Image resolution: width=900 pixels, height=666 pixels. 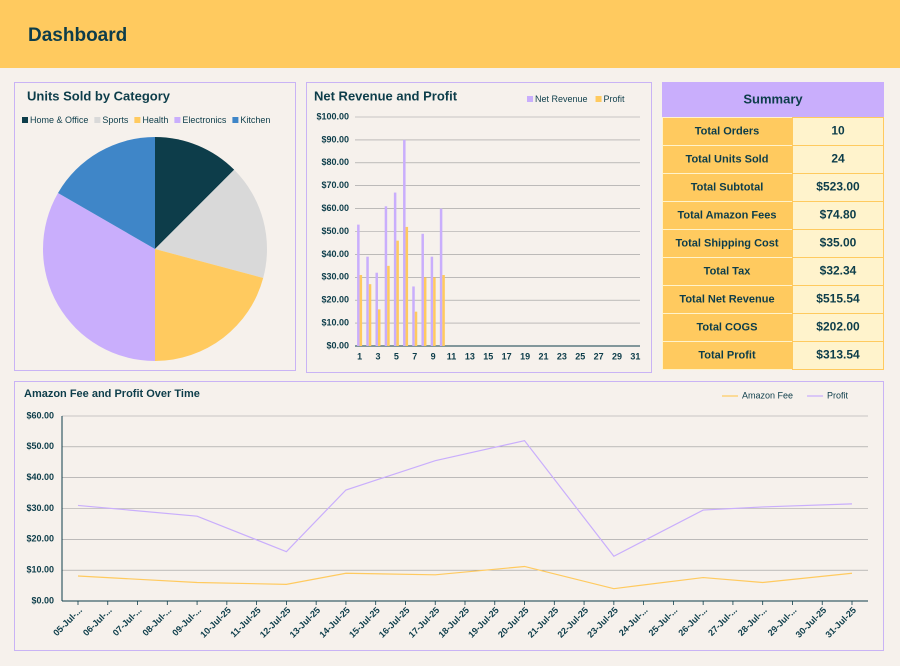 I want to click on x-tick-label: 5, so click(x=396, y=356).